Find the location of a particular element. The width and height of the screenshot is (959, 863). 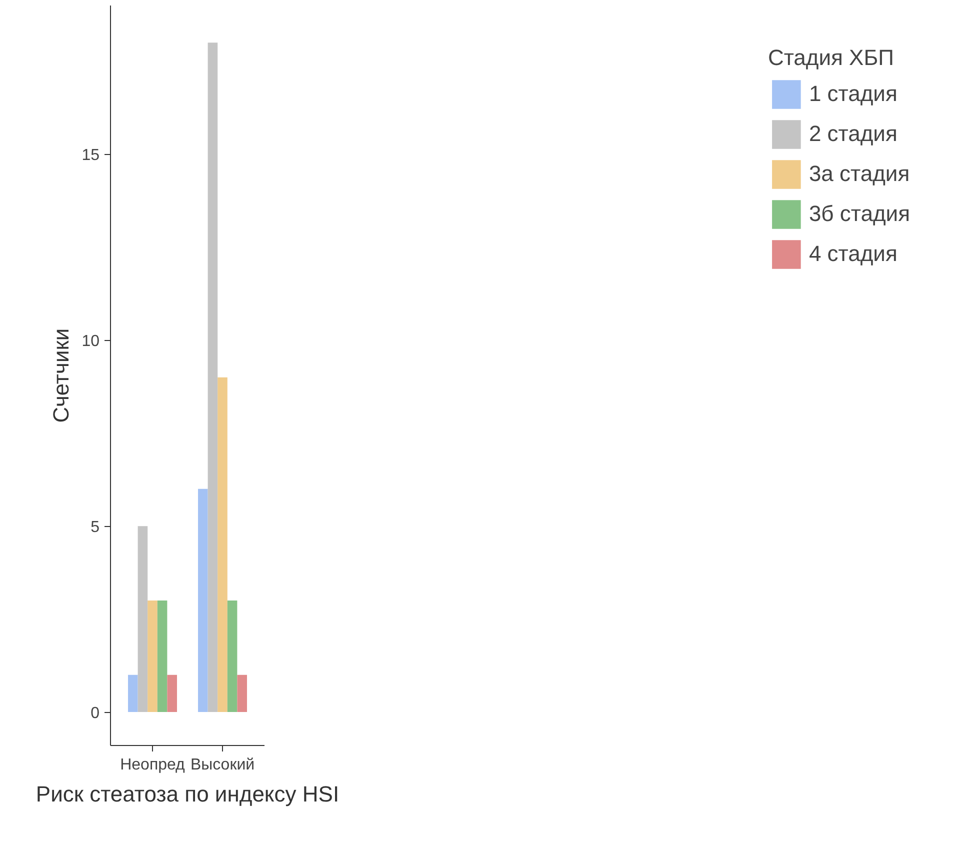

legend-label: 1 стадия is located at coordinates (853, 94).